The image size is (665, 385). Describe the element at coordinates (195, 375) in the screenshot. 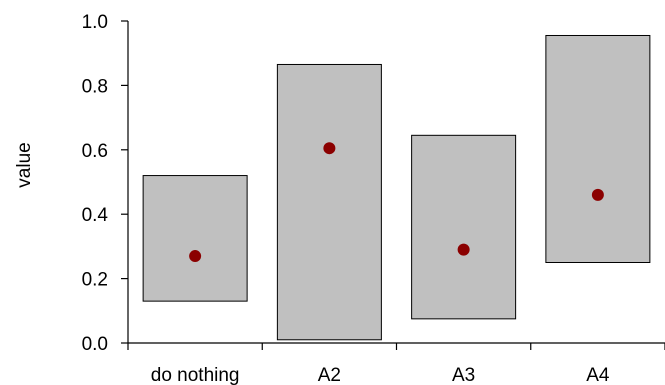

I see `x-tick-label: do nothing` at that location.